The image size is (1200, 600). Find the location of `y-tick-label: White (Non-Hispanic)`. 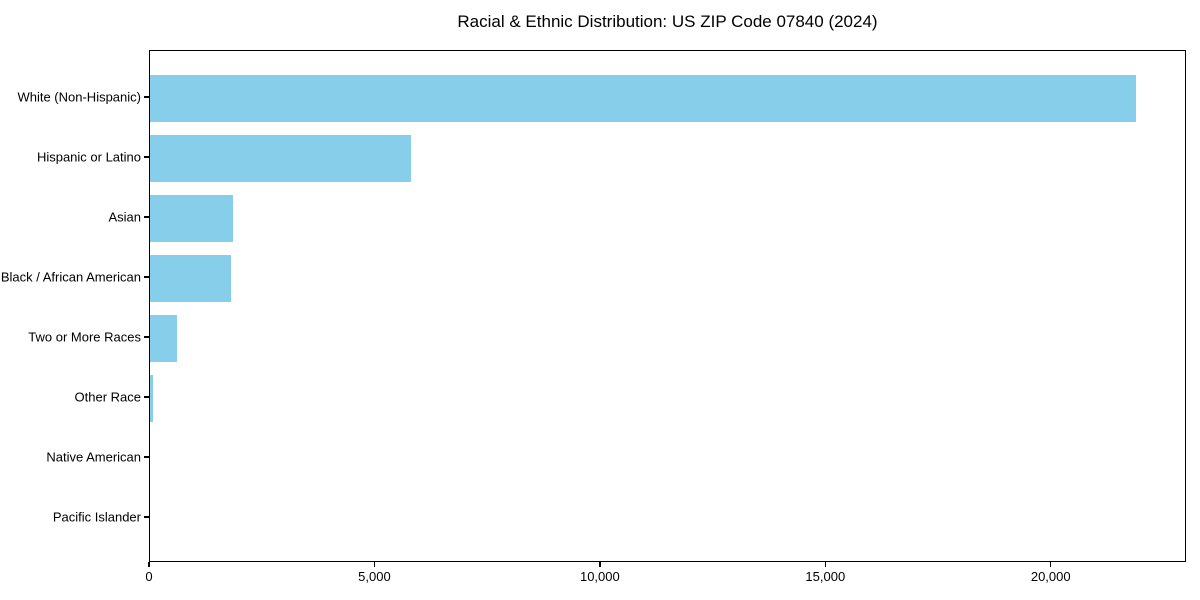

y-tick-label: White (Non-Hispanic) is located at coordinates (79, 97).